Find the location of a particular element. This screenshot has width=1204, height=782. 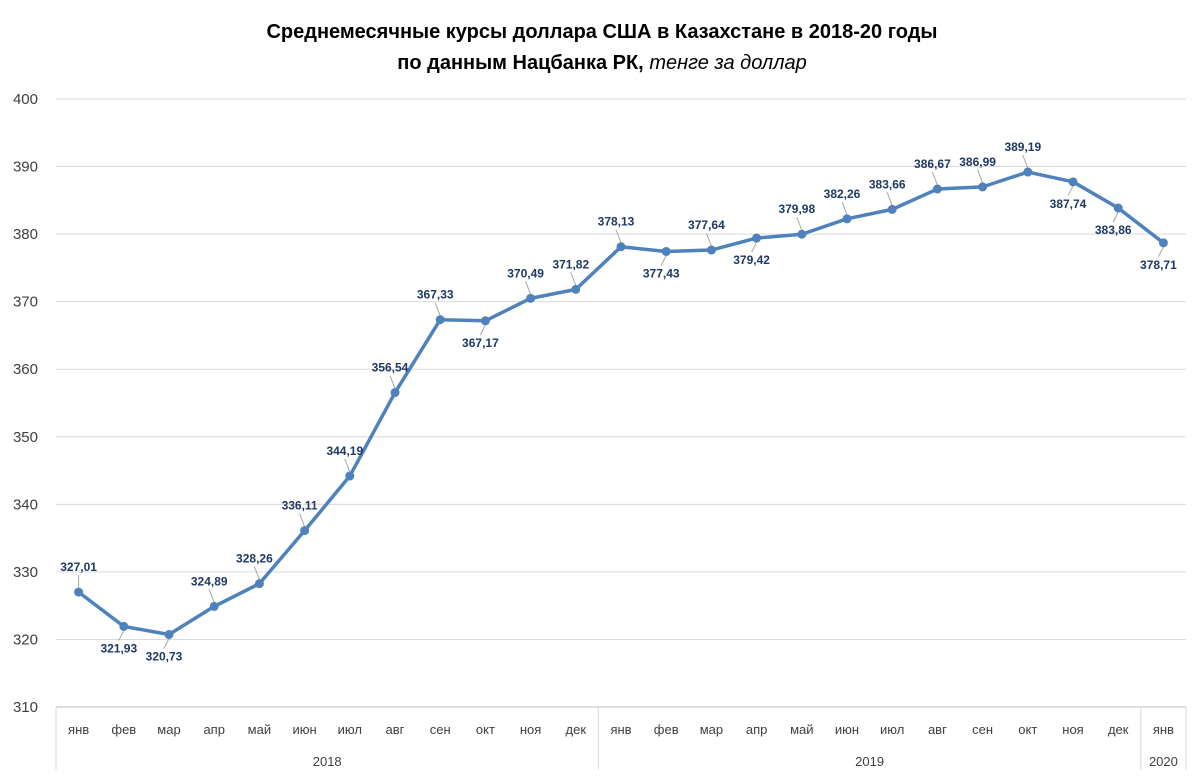

chart-subtitle-prefix: по данным Нацбанка РК, is located at coordinates (520, 63).